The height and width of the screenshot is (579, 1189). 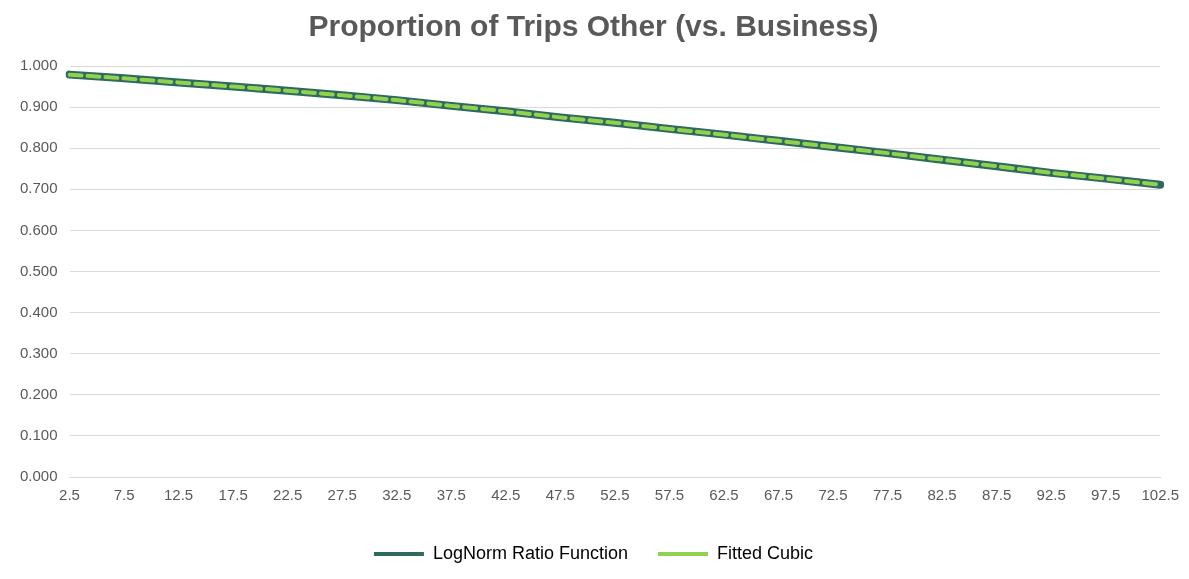 What do you see at coordinates (560, 495) in the screenshot?
I see `x-tick-label: 47.5` at bounding box center [560, 495].